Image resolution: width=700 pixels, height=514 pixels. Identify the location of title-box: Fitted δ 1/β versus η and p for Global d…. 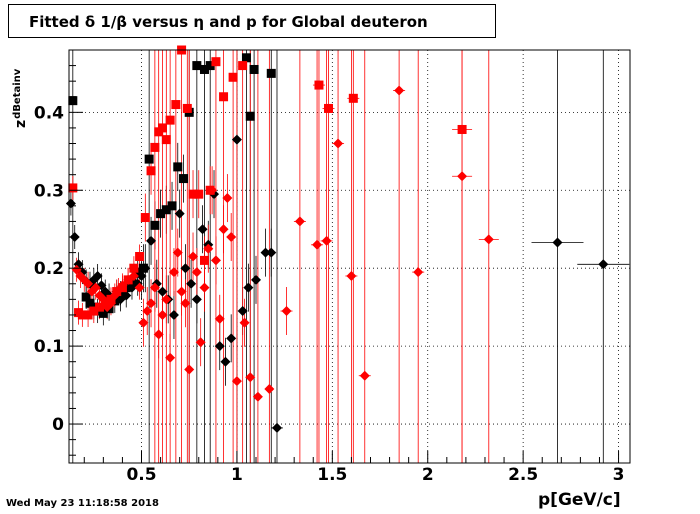
(252, 21).